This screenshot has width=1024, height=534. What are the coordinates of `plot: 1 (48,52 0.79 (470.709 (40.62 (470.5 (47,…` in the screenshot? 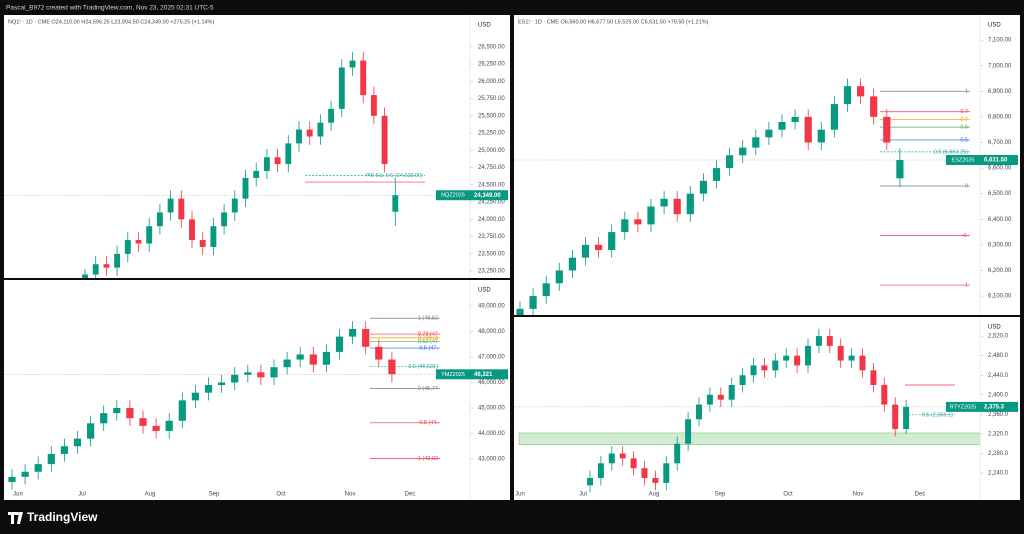 It's located at (224, 403).